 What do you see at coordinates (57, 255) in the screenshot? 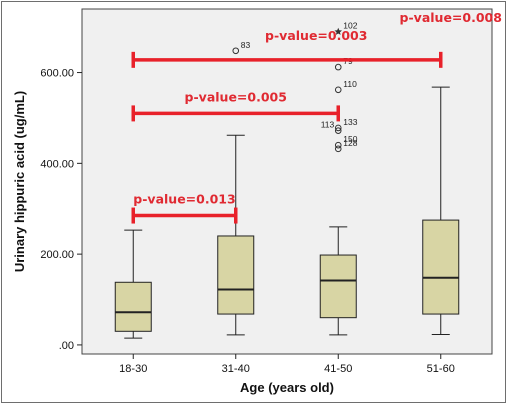
I see `y-tick-label: 200.00` at bounding box center [57, 255].